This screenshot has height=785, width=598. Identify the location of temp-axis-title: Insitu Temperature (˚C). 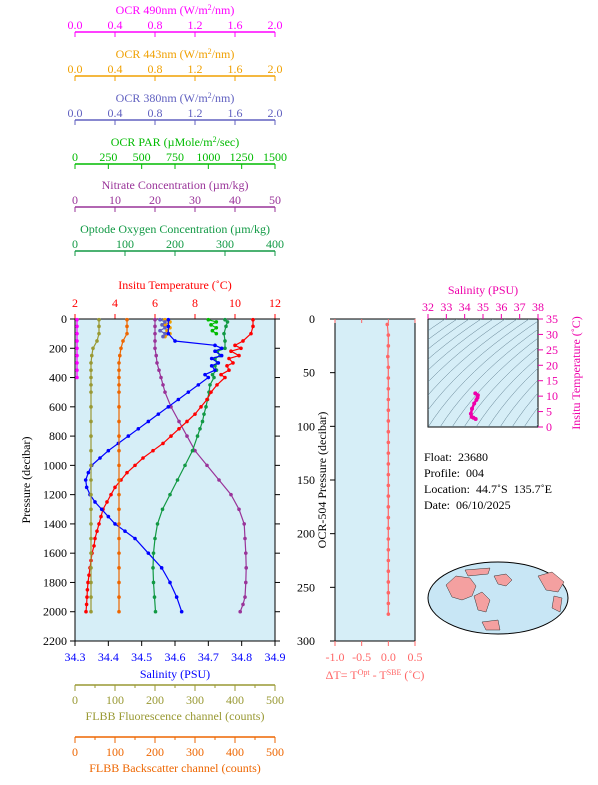
(175, 285).